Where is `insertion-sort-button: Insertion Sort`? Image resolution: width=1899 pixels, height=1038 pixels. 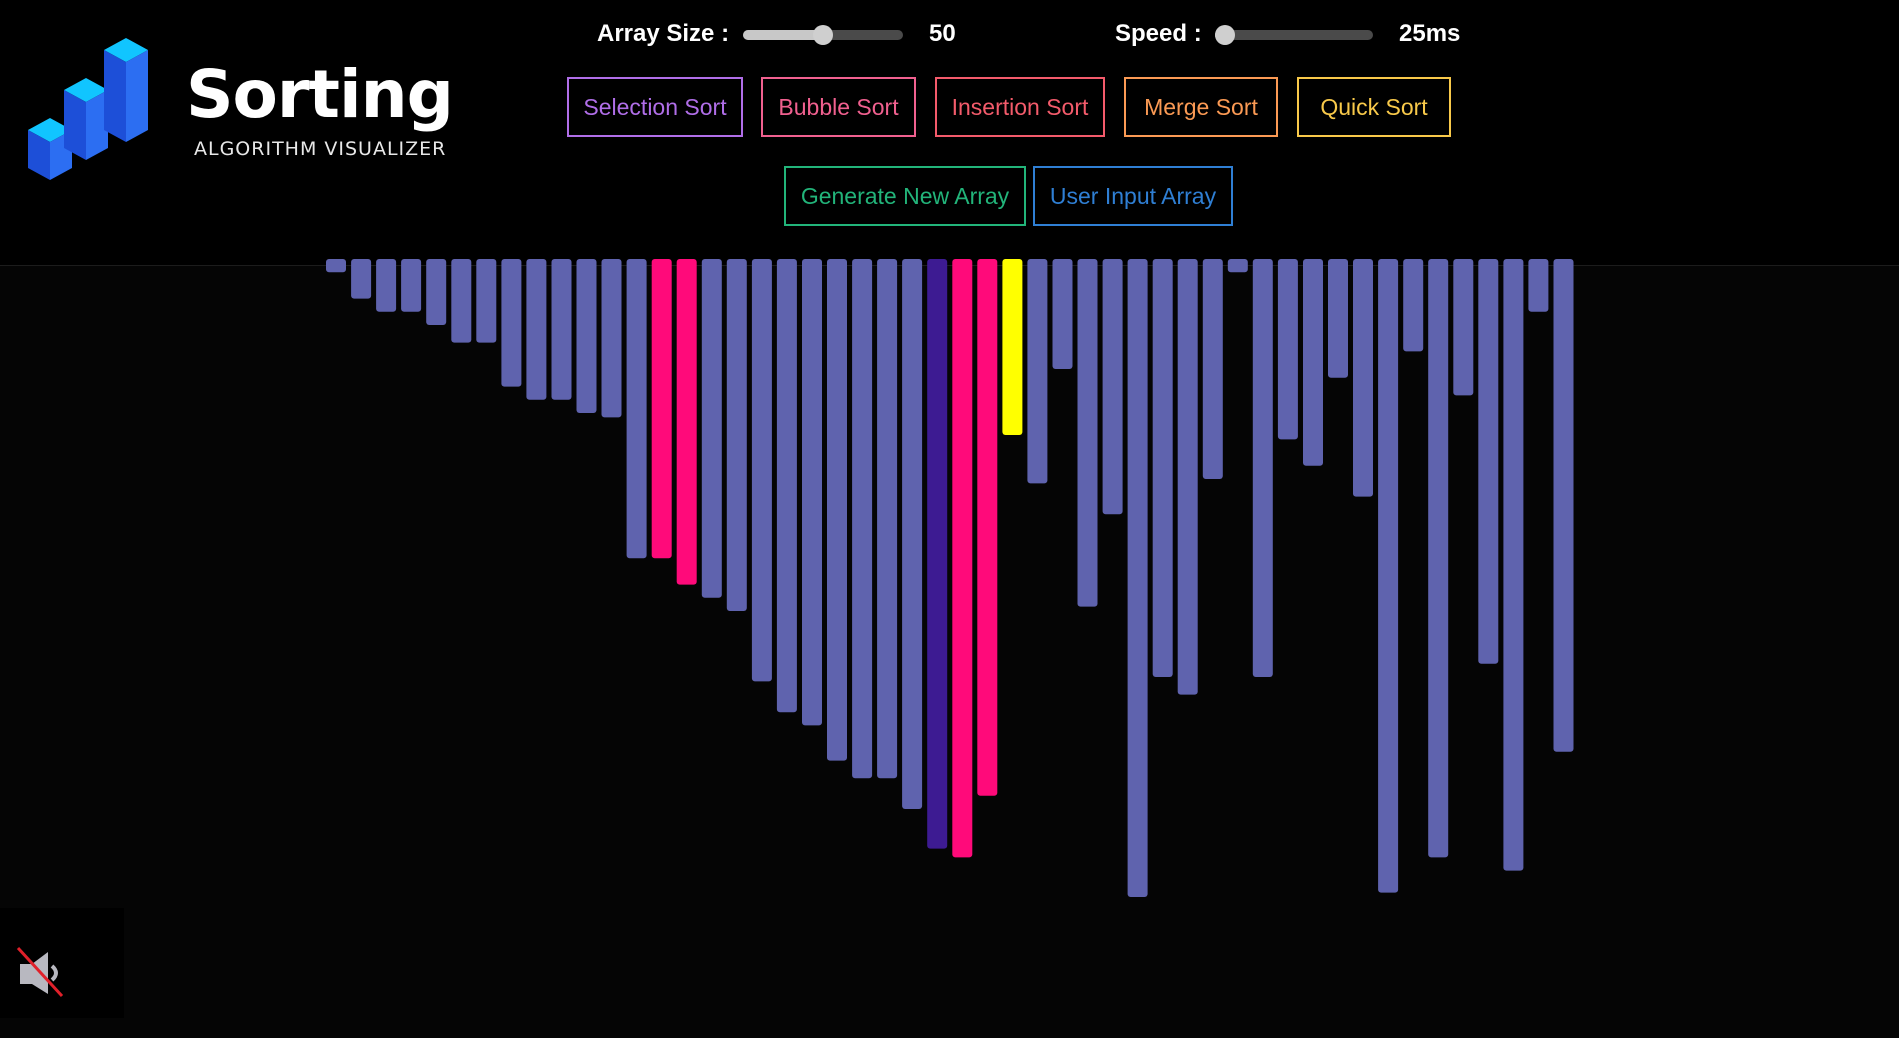
insertion-sort-button: Insertion Sort is located at coordinates (1020, 107).